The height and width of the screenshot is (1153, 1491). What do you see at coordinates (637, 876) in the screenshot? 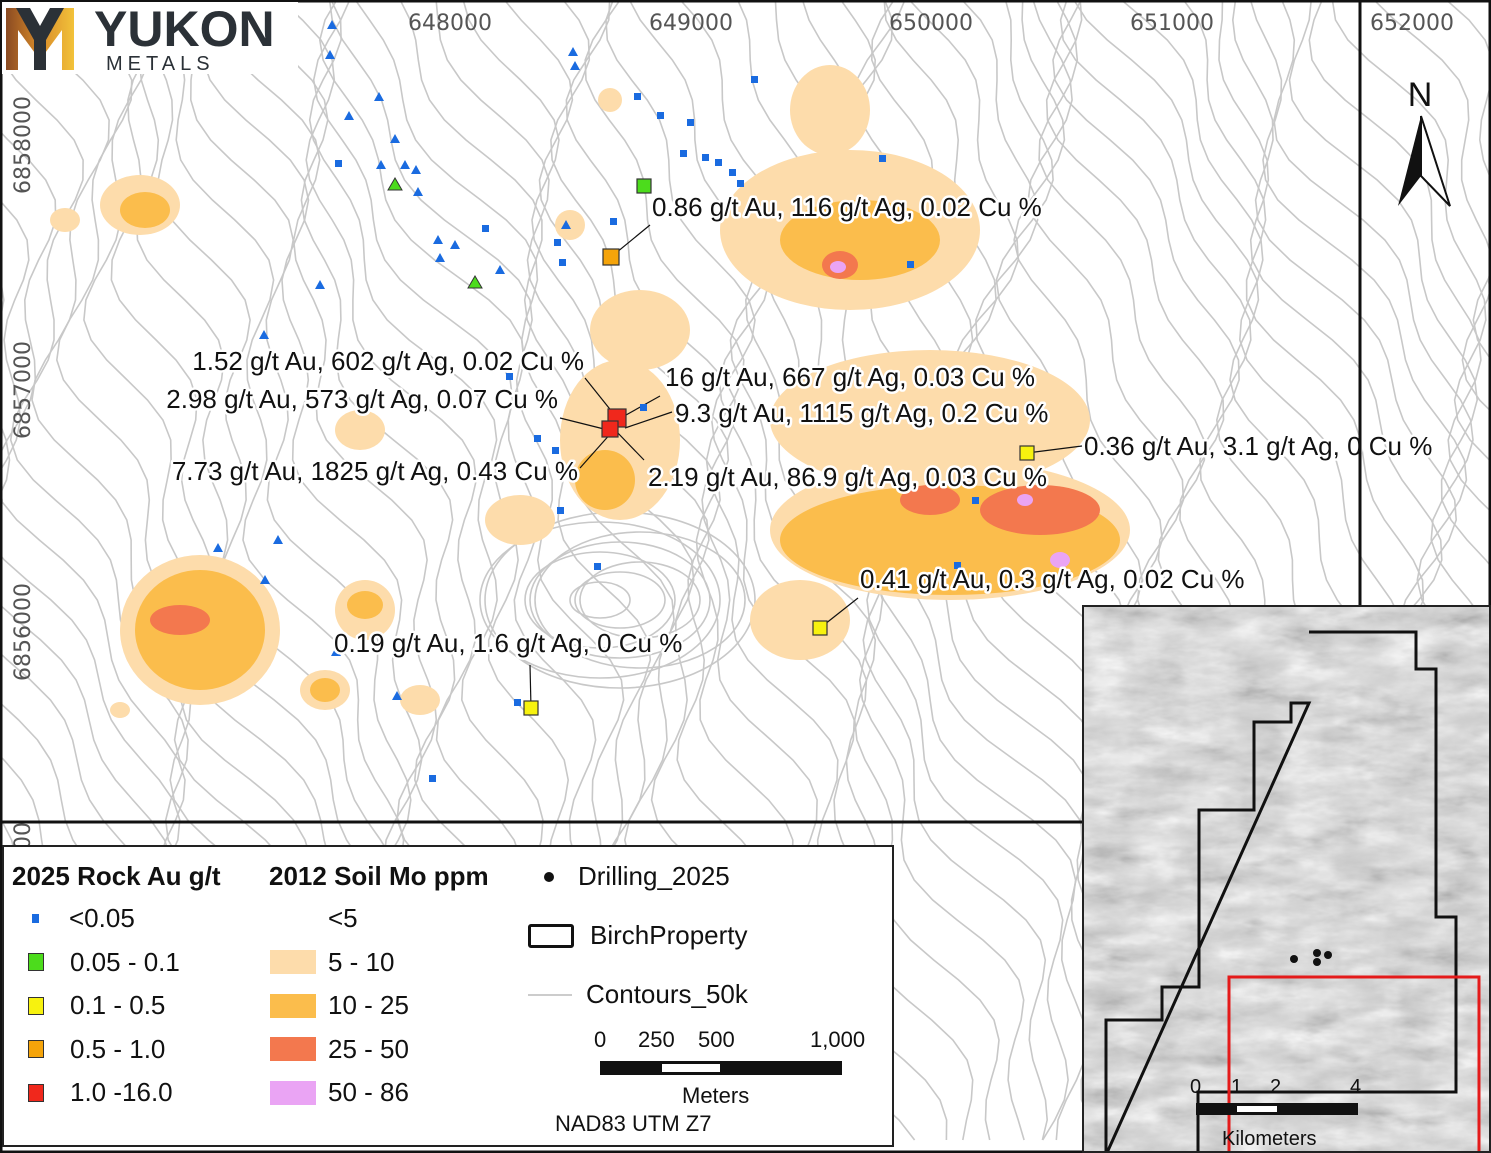
I see `legend-drilling: Drilling_2025` at bounding box center [637, 876].